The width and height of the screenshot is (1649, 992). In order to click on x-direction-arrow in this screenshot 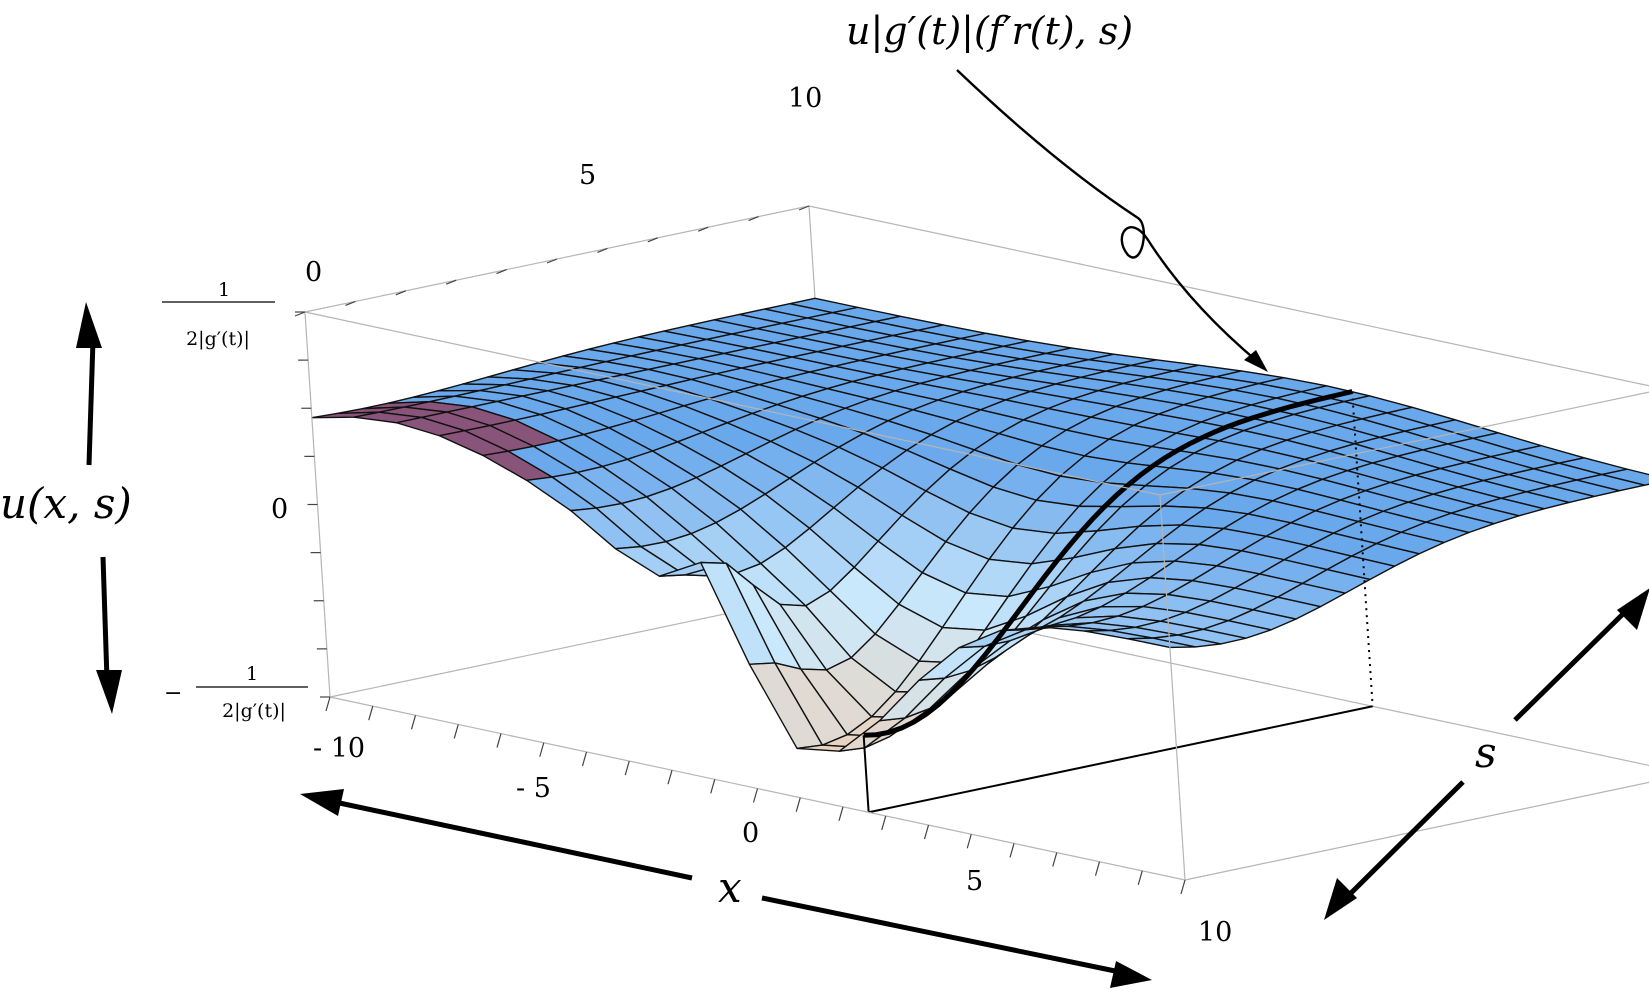, I will do `click(726, 888)`.